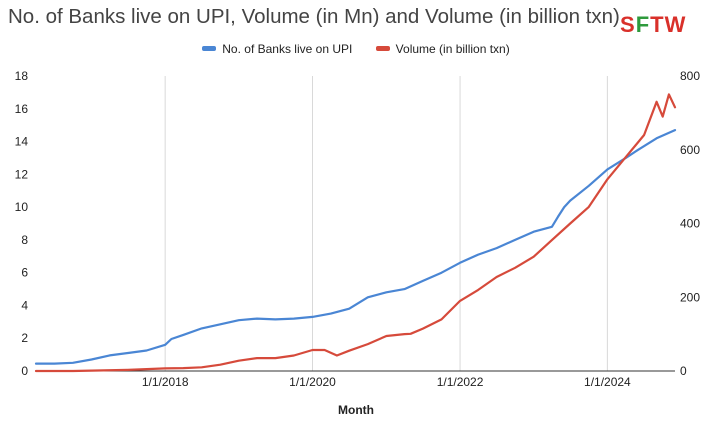  I want to click on legend-item-volume: Volume (in billion txn), so click(442, 48).